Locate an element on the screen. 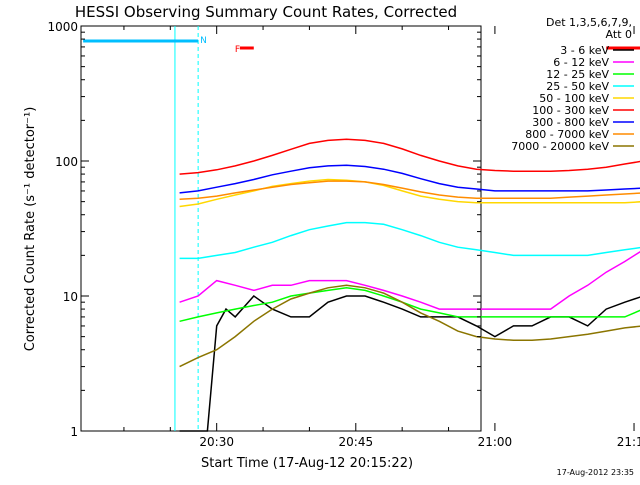 Image resolution: width=640 pixels, height=485 pixels. vertical-markers is located at coordinates (186, 228).